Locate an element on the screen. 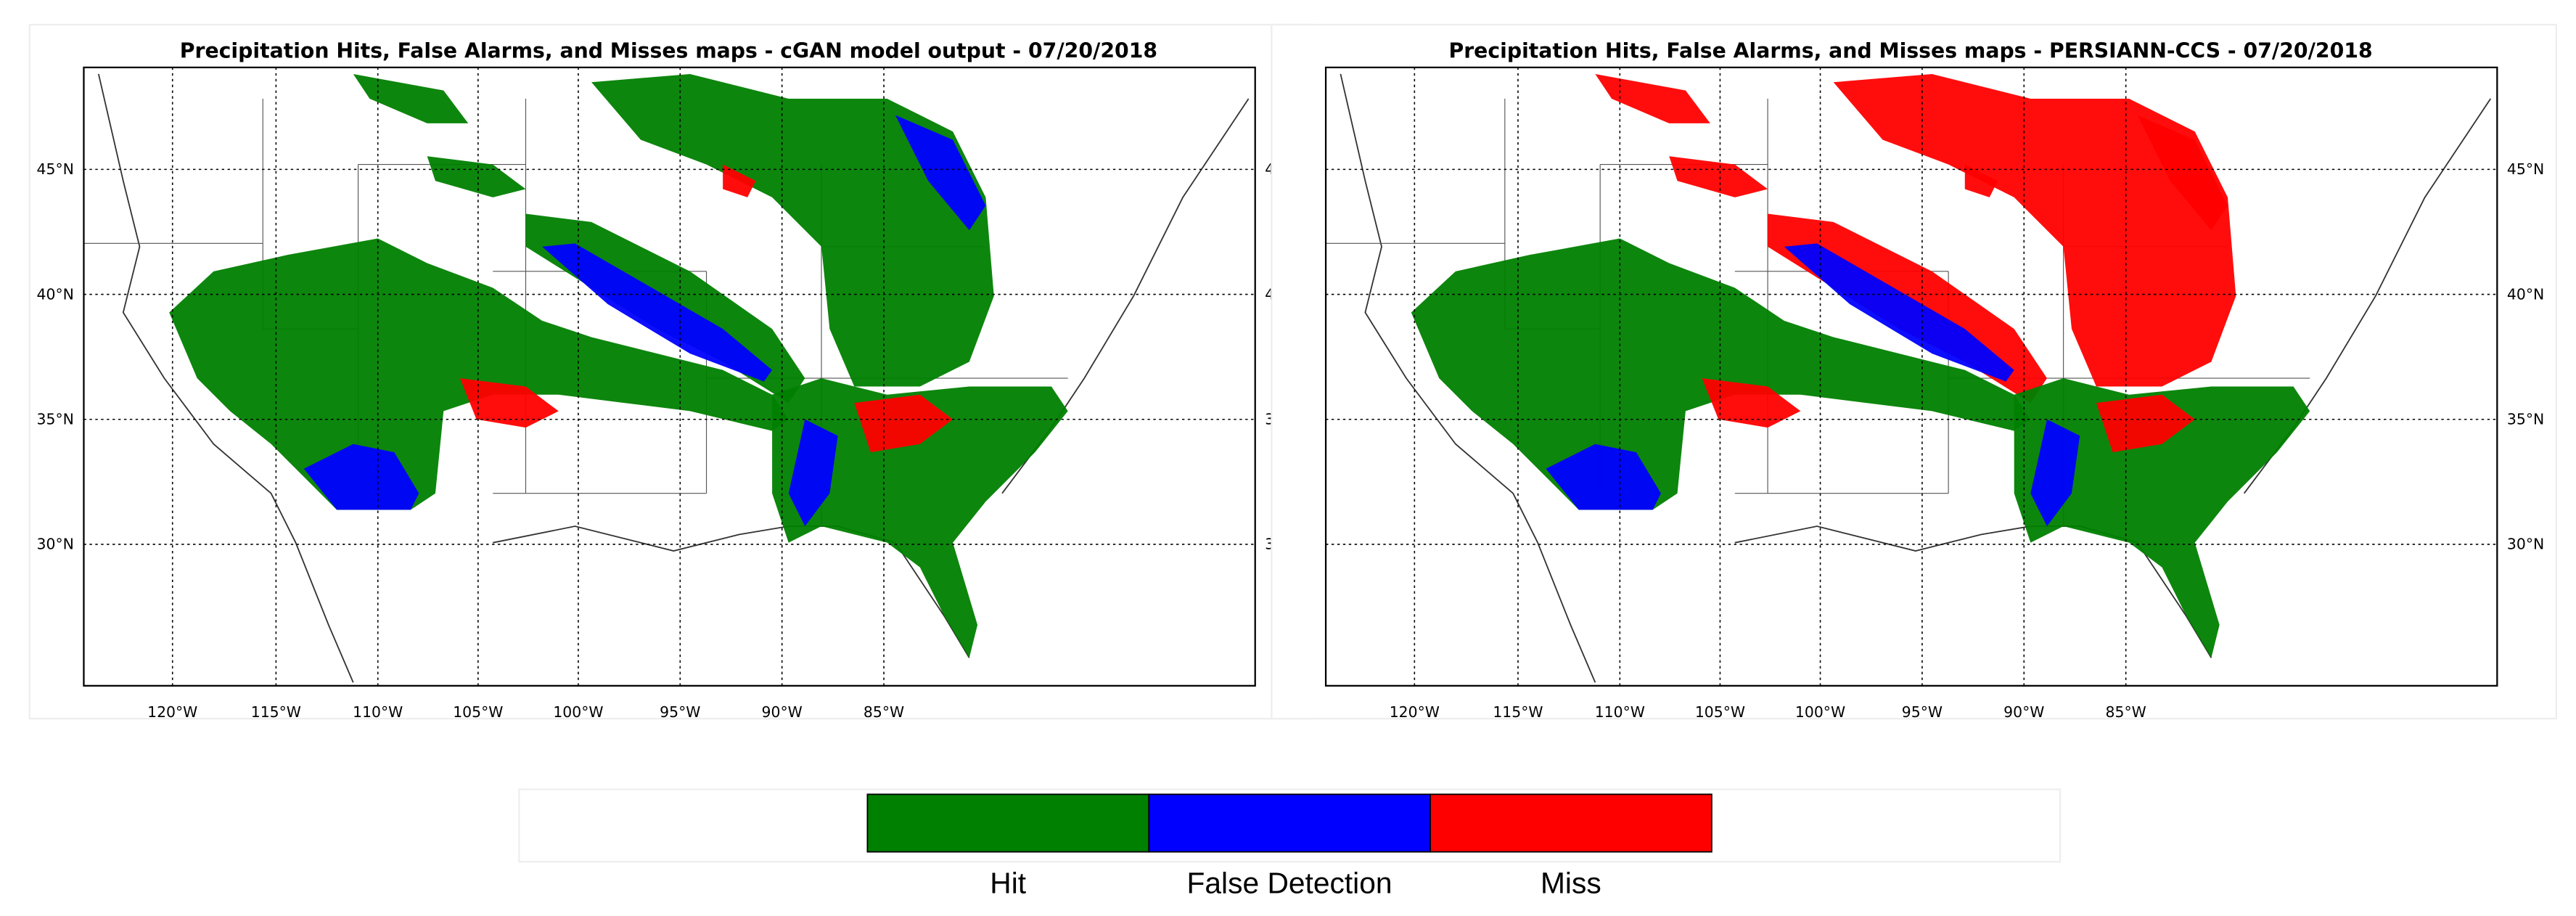 This screenshot has width=2576, height=916. legend-label: False Detection is located at coordinates (1289, 882).